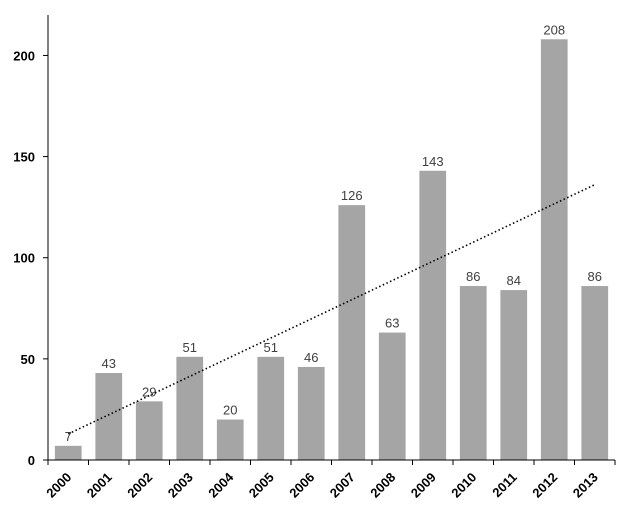  Describe the element at coordinates (190, 408) in the screenshot. I see `bar-2003` at that location.